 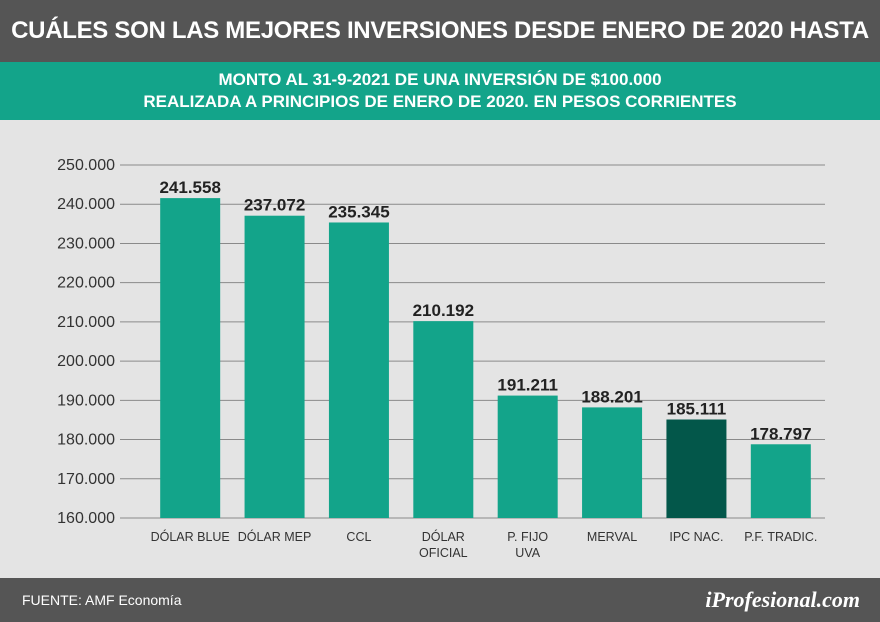 I want to click on x-tick-label: DÓLAR MEP, so click(x=275, y=536).